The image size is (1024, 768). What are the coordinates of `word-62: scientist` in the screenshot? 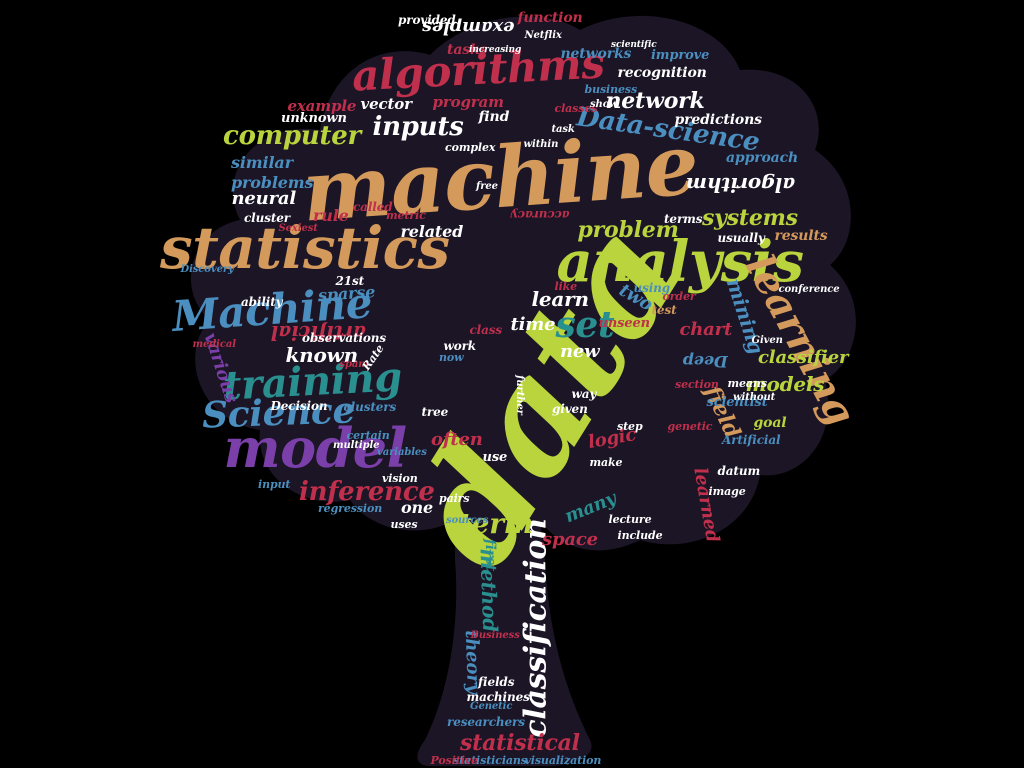 It's located at (737, 402).